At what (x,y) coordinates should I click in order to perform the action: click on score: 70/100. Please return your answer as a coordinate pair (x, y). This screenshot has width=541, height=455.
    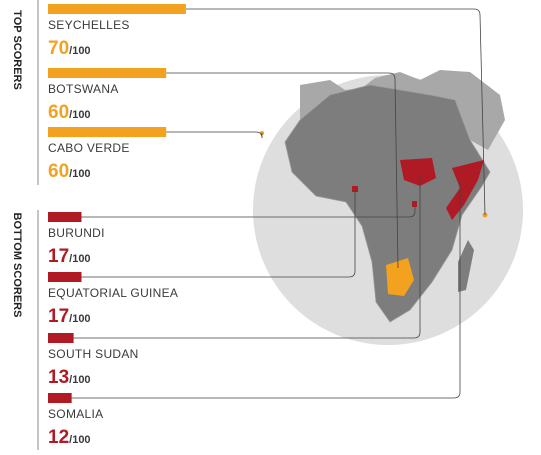
    Looking at the image, I should click on (69, 48).